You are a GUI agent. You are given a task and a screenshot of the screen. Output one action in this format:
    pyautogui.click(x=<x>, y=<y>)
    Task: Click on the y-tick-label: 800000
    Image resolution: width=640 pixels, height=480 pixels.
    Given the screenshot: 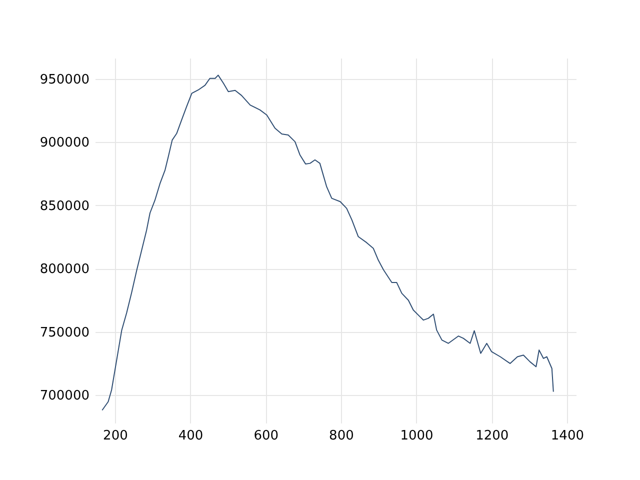 What is the action you would take?
    pyautogui.click(x=65, y=270)
    